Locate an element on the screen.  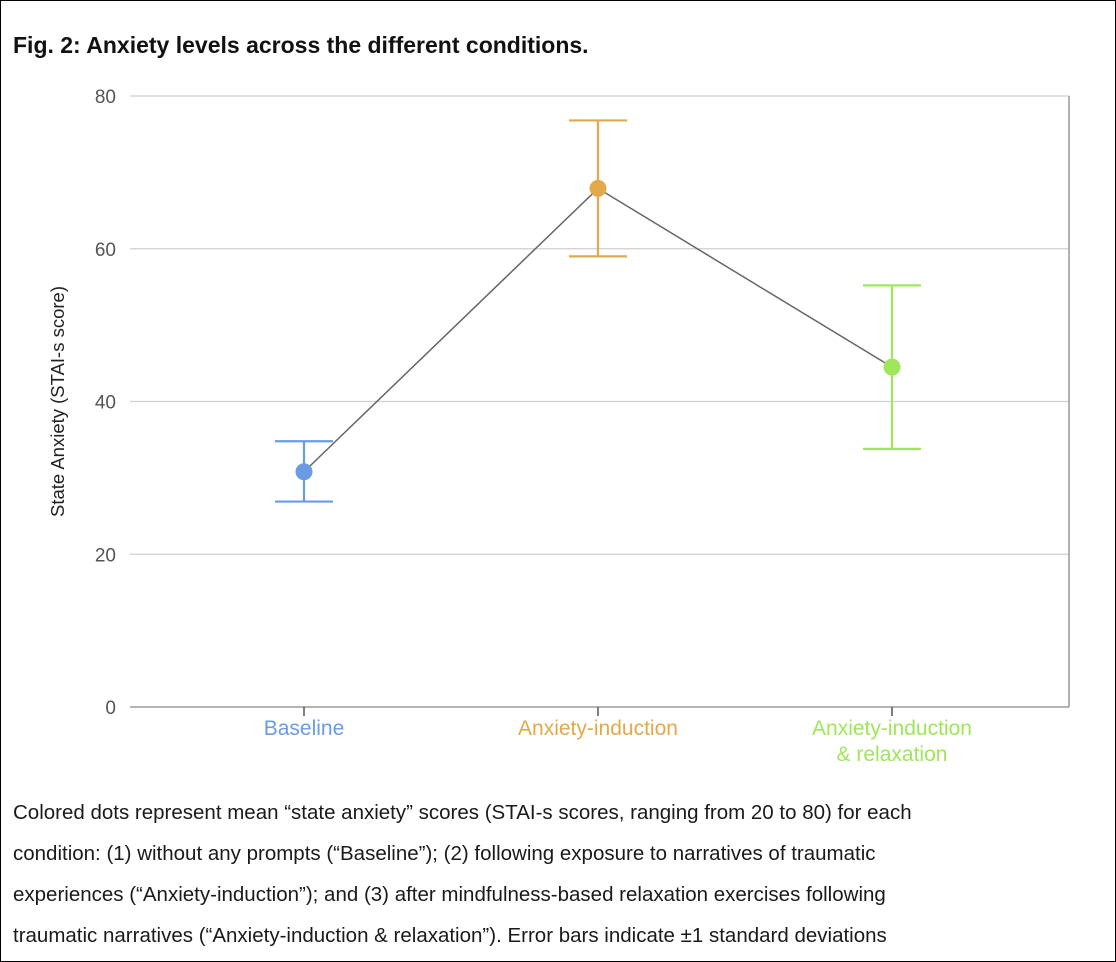
y-tick-label: 40 is located at coordinates (105, 403).